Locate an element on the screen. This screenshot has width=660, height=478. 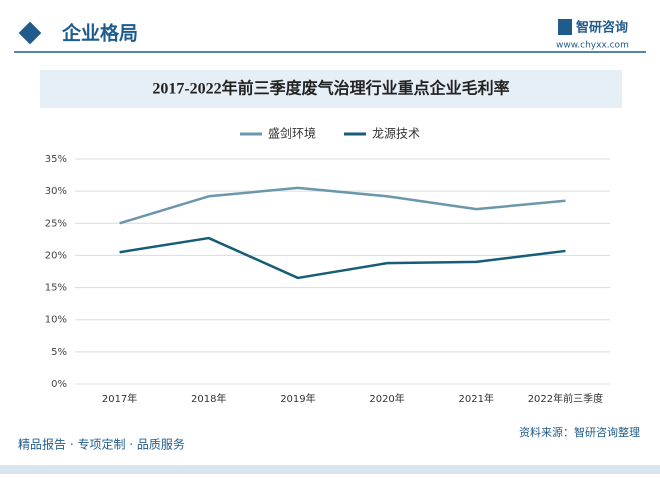
header-title: 企业格局 is located at coordinates (99, 33).